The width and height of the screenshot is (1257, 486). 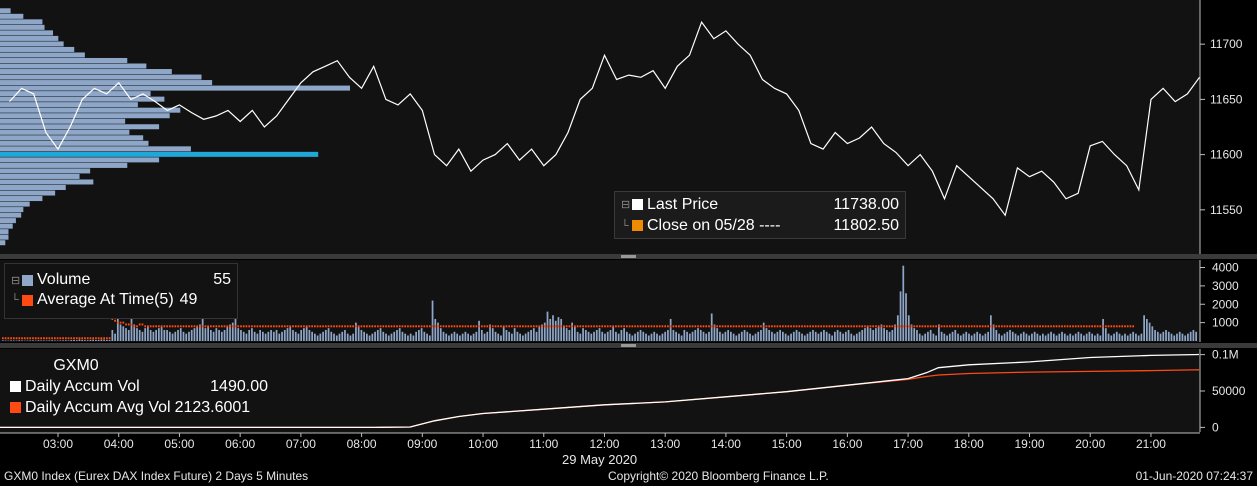 I want to click on x-tick-label: 10:00, so click(x=483, y=444).